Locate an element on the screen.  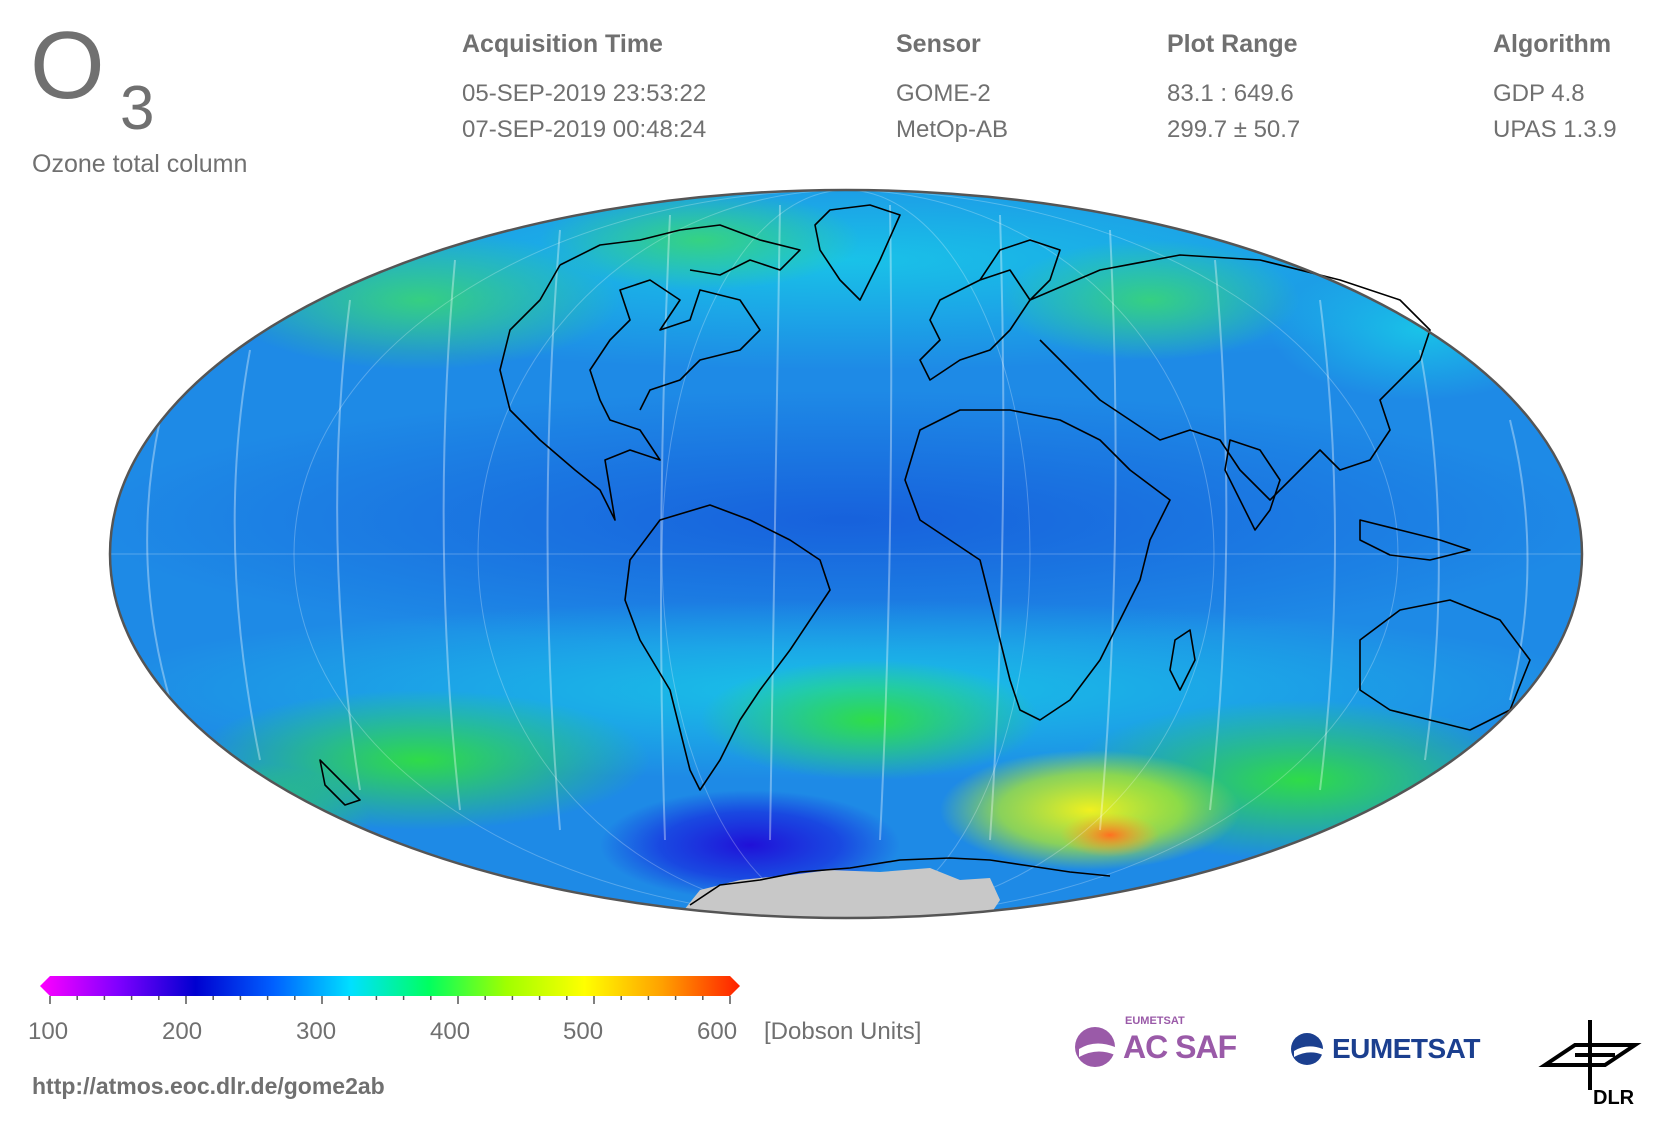
ozone-title-symbol: O is located at coordinates (67, 65).